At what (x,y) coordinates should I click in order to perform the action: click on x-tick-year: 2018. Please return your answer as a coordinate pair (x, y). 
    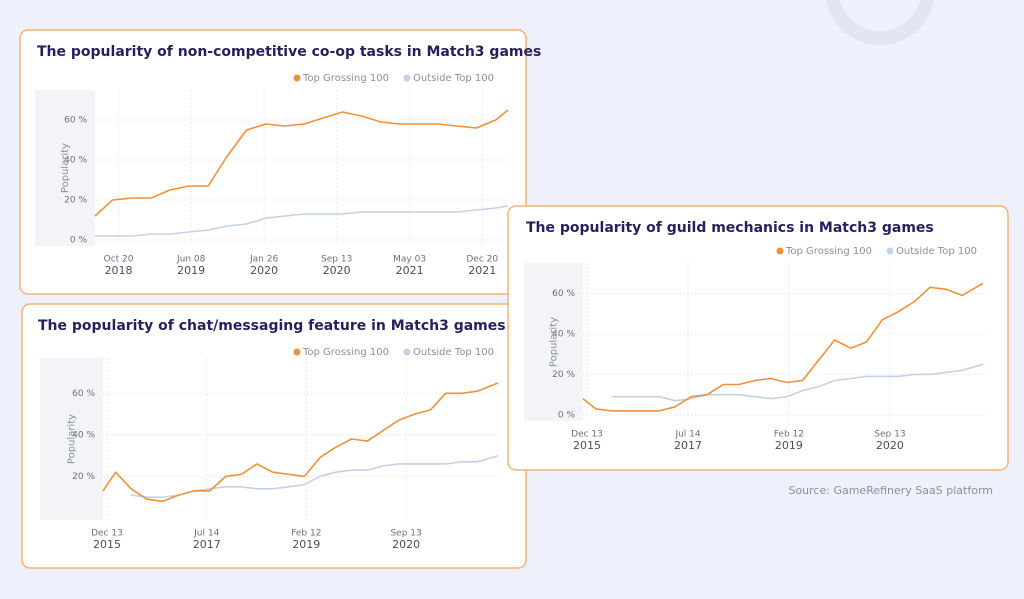
    Looking at the image, I should click on (119, 270).